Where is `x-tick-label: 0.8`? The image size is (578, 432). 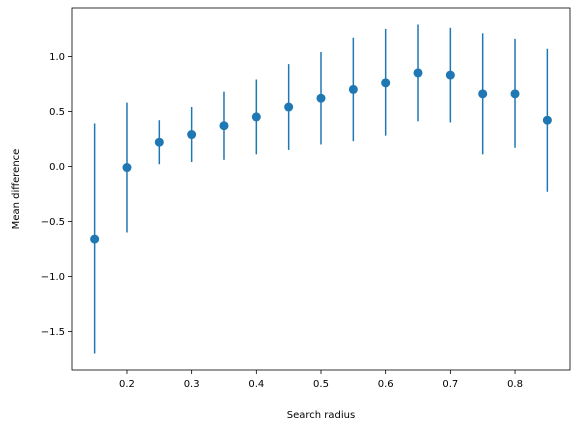
x-tick-label: 0.8 is located at coordinates (515, 384).